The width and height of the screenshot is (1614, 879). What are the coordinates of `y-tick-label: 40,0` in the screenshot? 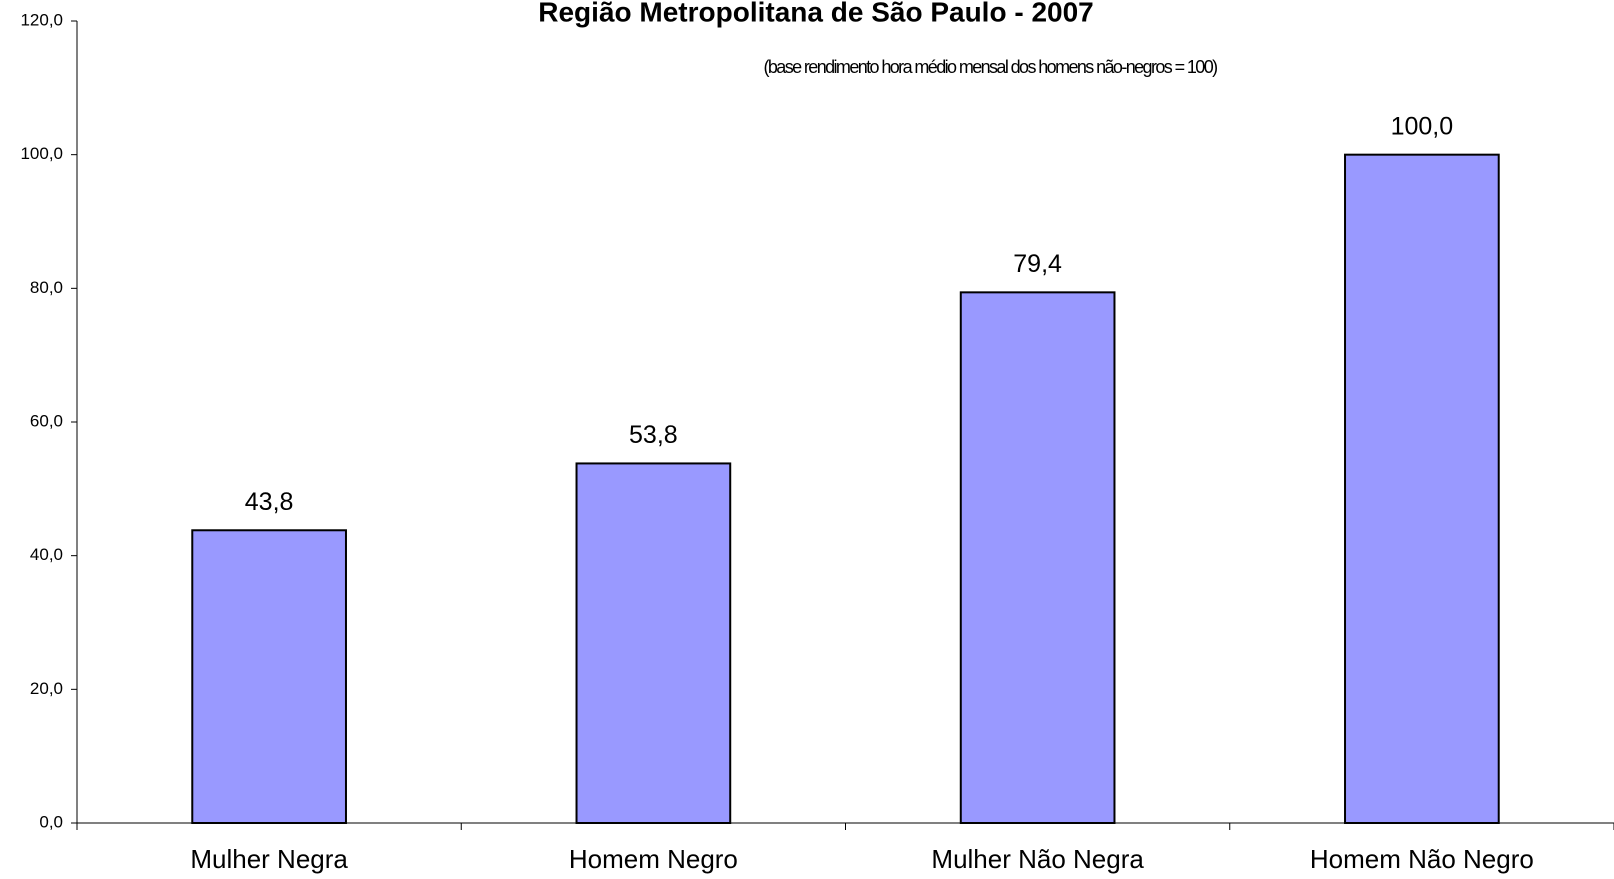 It's located at (46, 554).